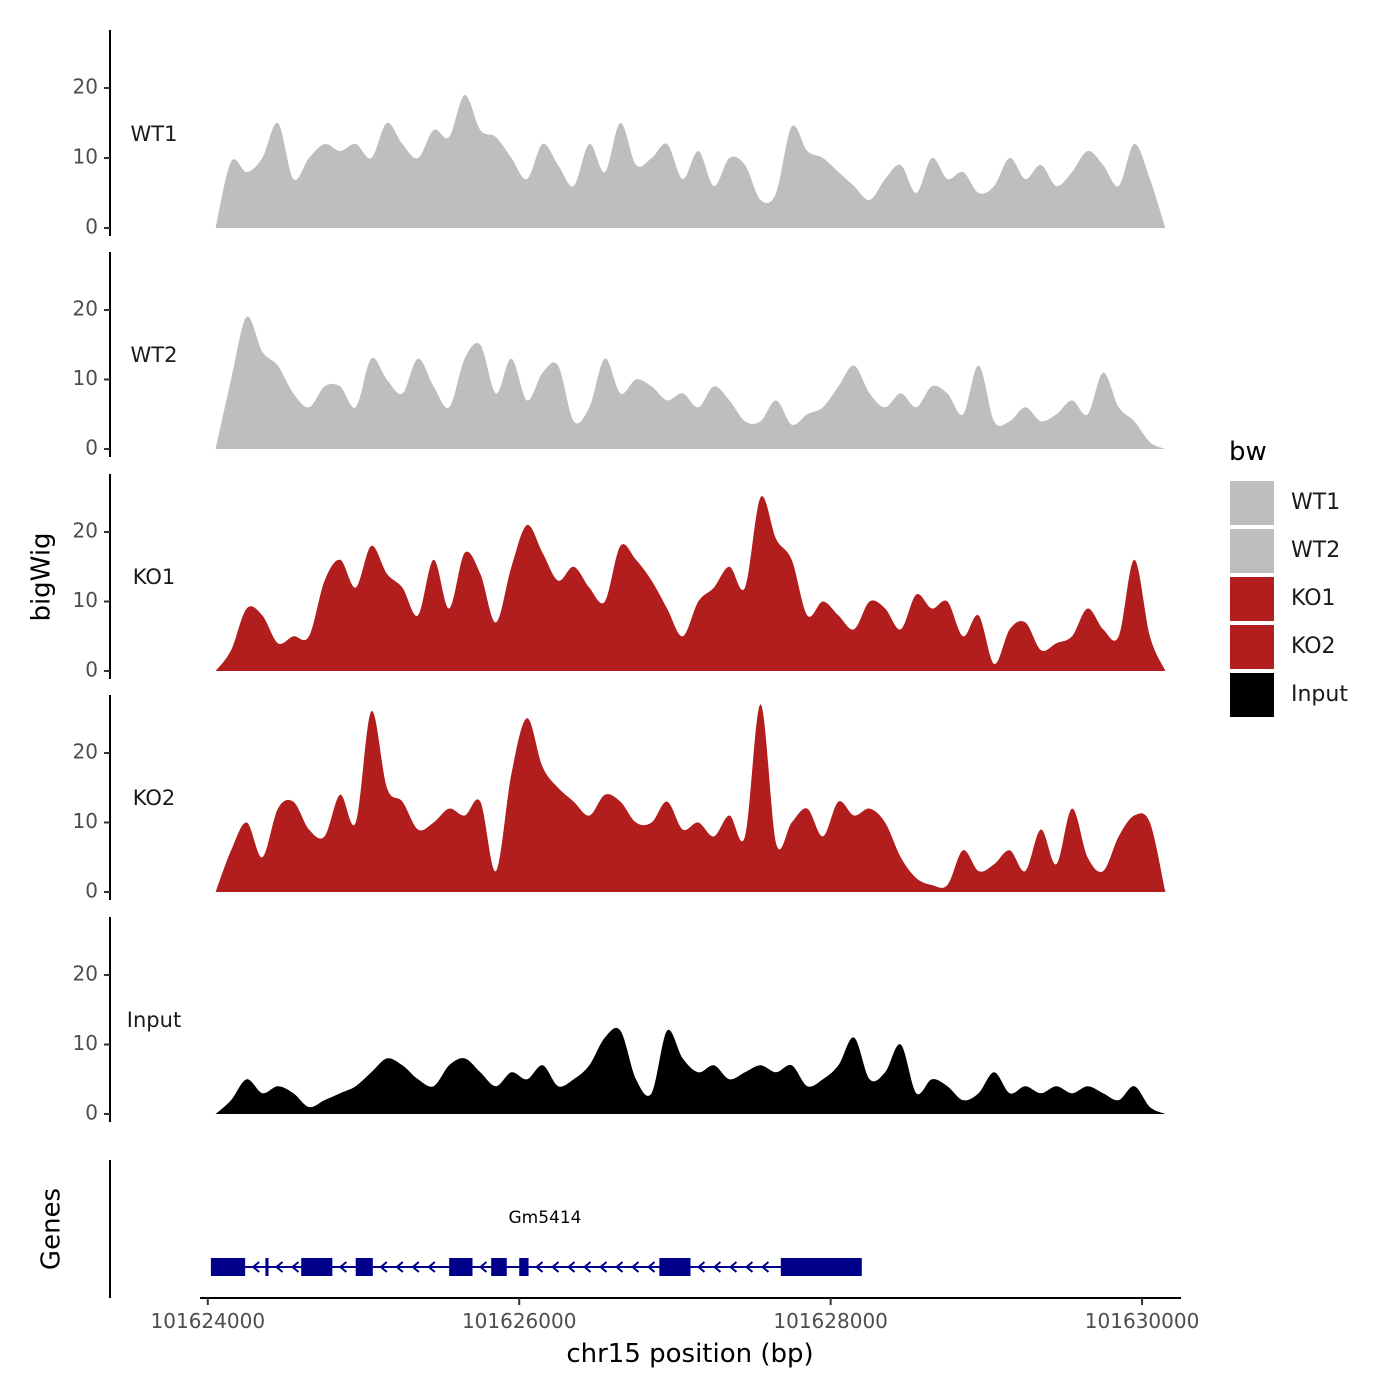 The height and width of the screenshot is (1400, 1400). I want to click on track-panel-wt2: 0 10 20 WT2, so click(619, 356).